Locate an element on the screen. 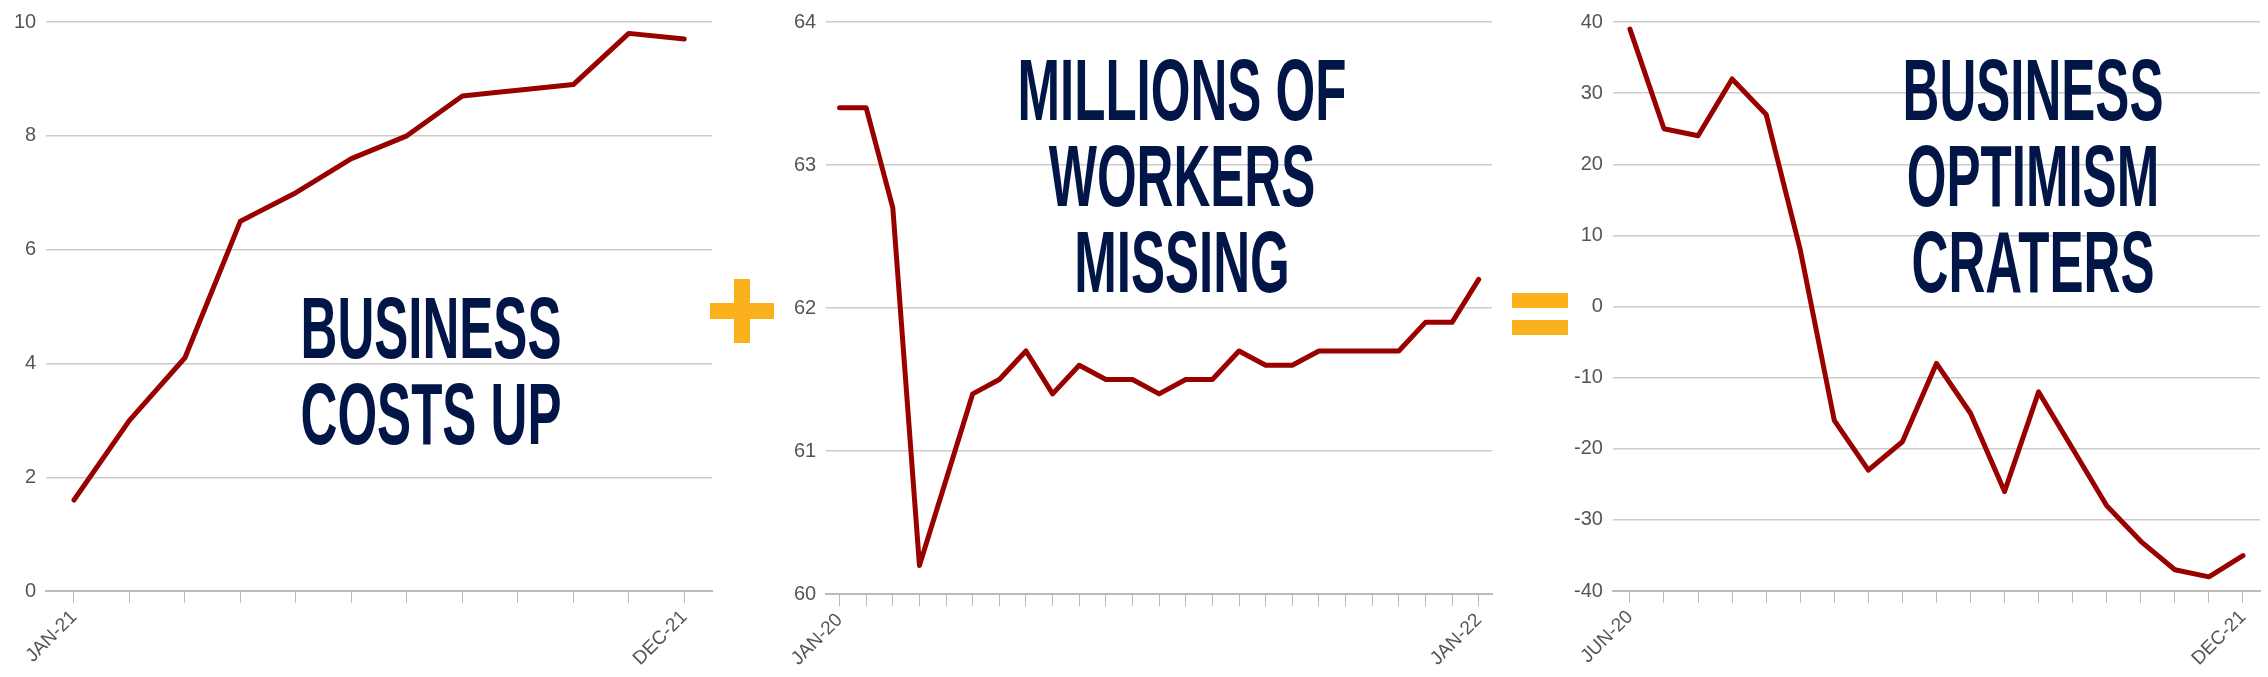 This screenshot has width=2268, height=677. y-tick-label: -20 is located at coordinates (1588, 447).